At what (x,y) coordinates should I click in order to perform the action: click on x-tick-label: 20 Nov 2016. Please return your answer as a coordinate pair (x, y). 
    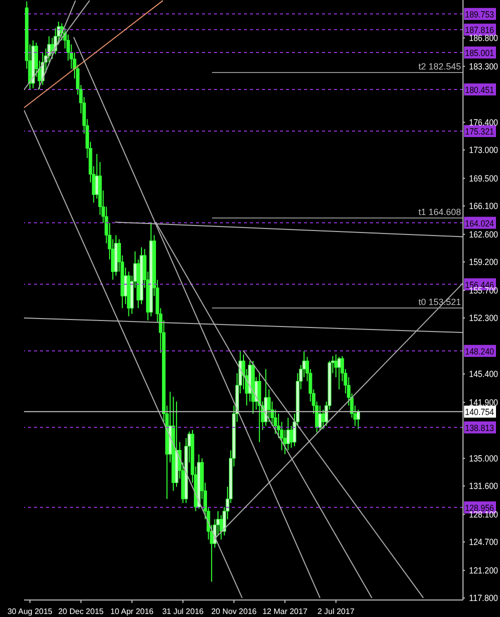
    Looking at the image, I should click on (234, 611).